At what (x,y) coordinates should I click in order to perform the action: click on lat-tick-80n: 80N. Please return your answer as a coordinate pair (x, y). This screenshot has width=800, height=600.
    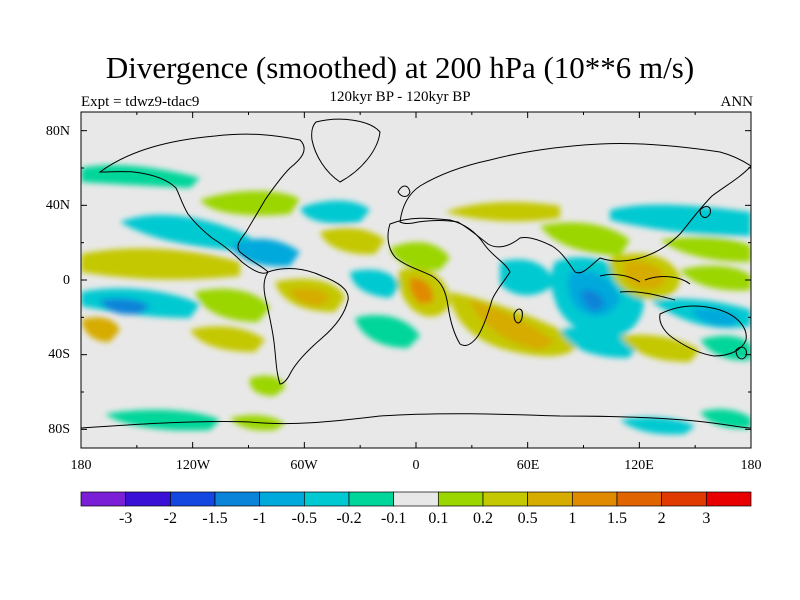
    Looking at the image, I should click on (57, 131).